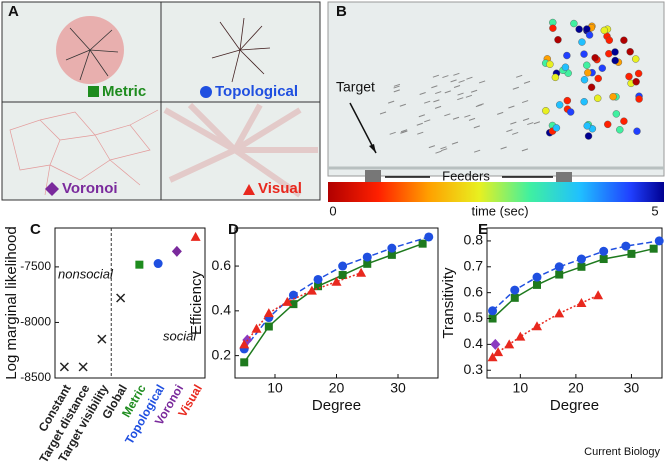 This screenshot has width=666, height=465. I want to click on y-tick-label: 0.4, so click(474, 343).